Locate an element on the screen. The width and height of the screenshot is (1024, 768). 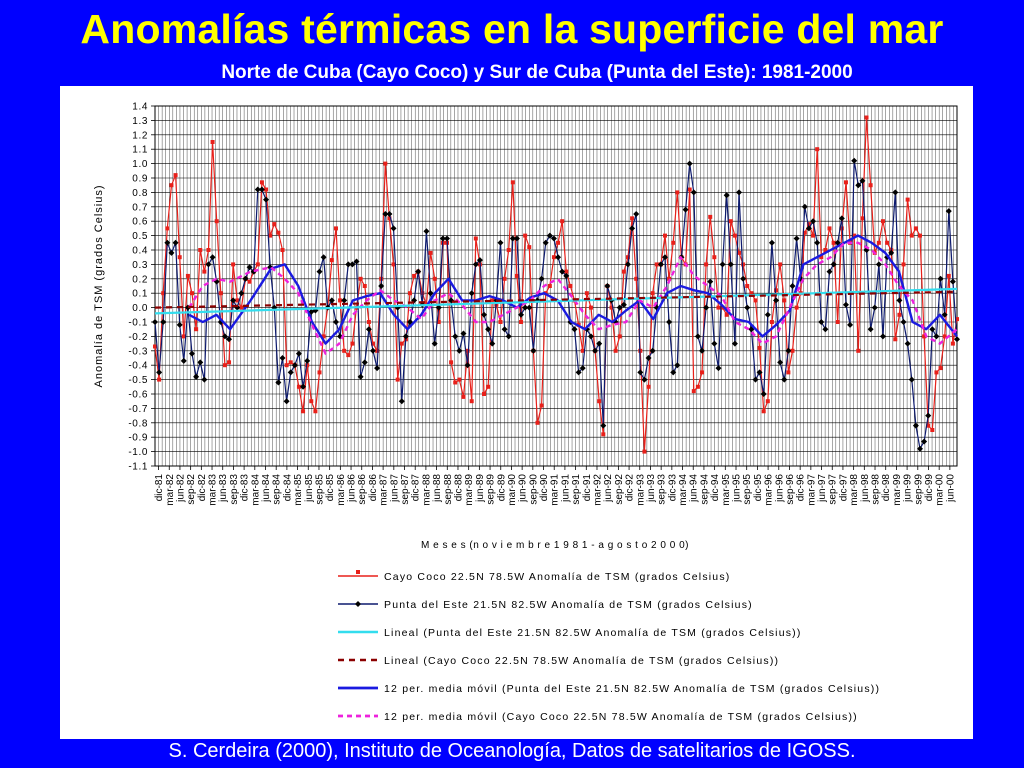
x-tick-label: jun-83 is located at coordinates (223, 488).